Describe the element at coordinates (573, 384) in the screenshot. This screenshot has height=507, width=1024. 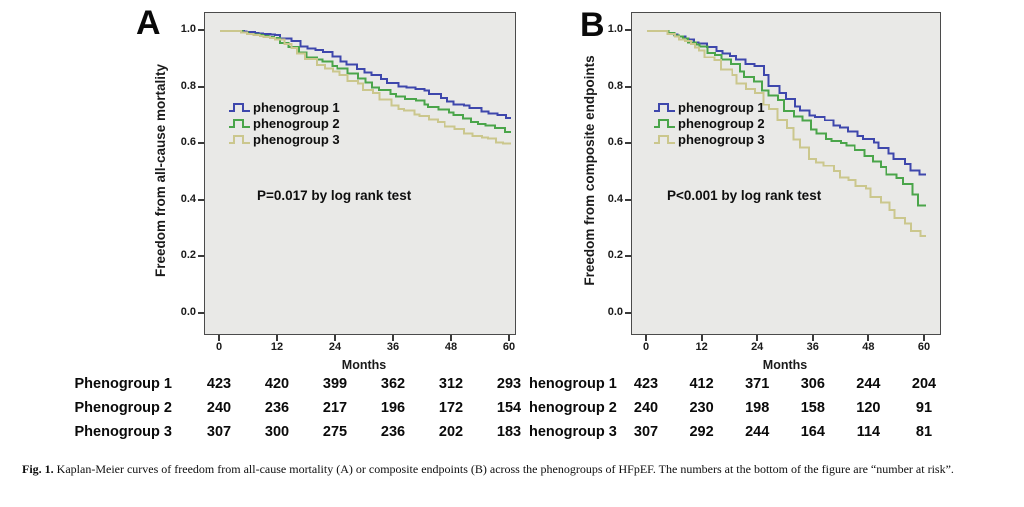
I see `risk-row-label: henogroup 1` at that location.